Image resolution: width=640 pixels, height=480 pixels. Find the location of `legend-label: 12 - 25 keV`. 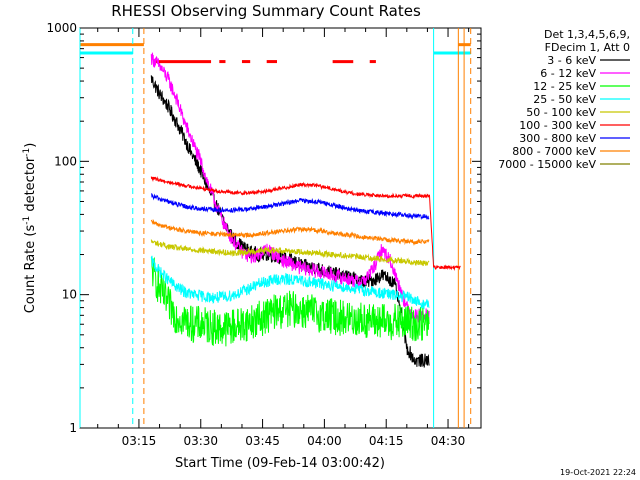

legend-label: 12 - 25 keV is located at coordinates (564, 86).